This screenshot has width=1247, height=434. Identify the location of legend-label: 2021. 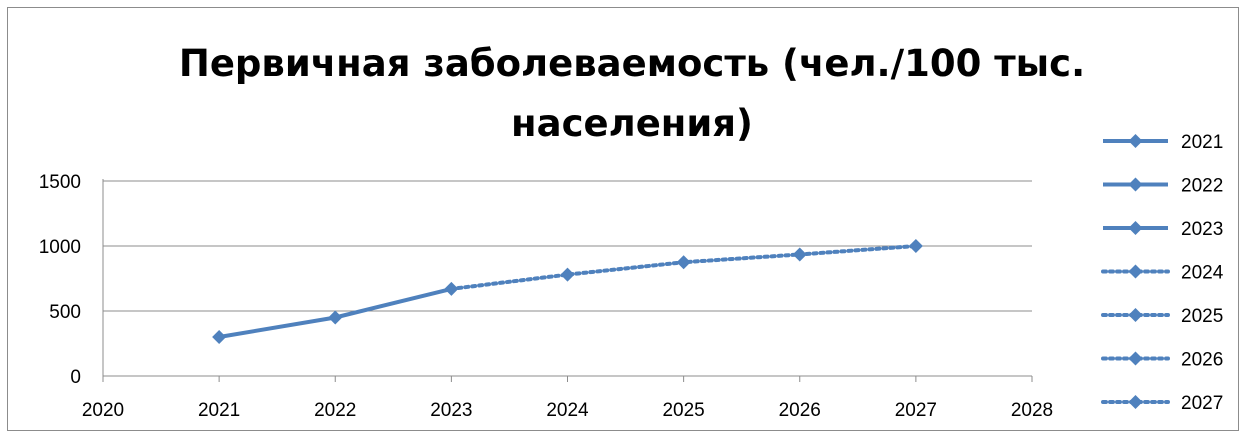
(1202, 142).